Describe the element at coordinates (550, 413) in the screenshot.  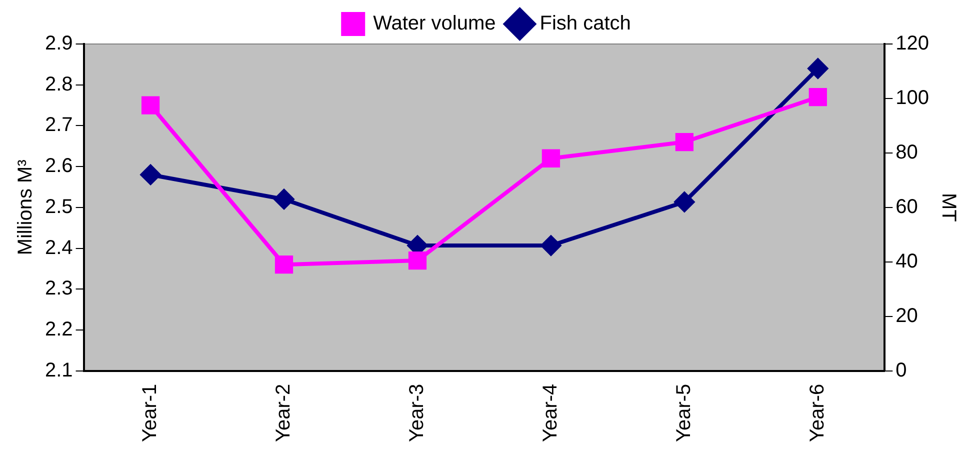
I see `x-tick-label: Year-4` at that location.